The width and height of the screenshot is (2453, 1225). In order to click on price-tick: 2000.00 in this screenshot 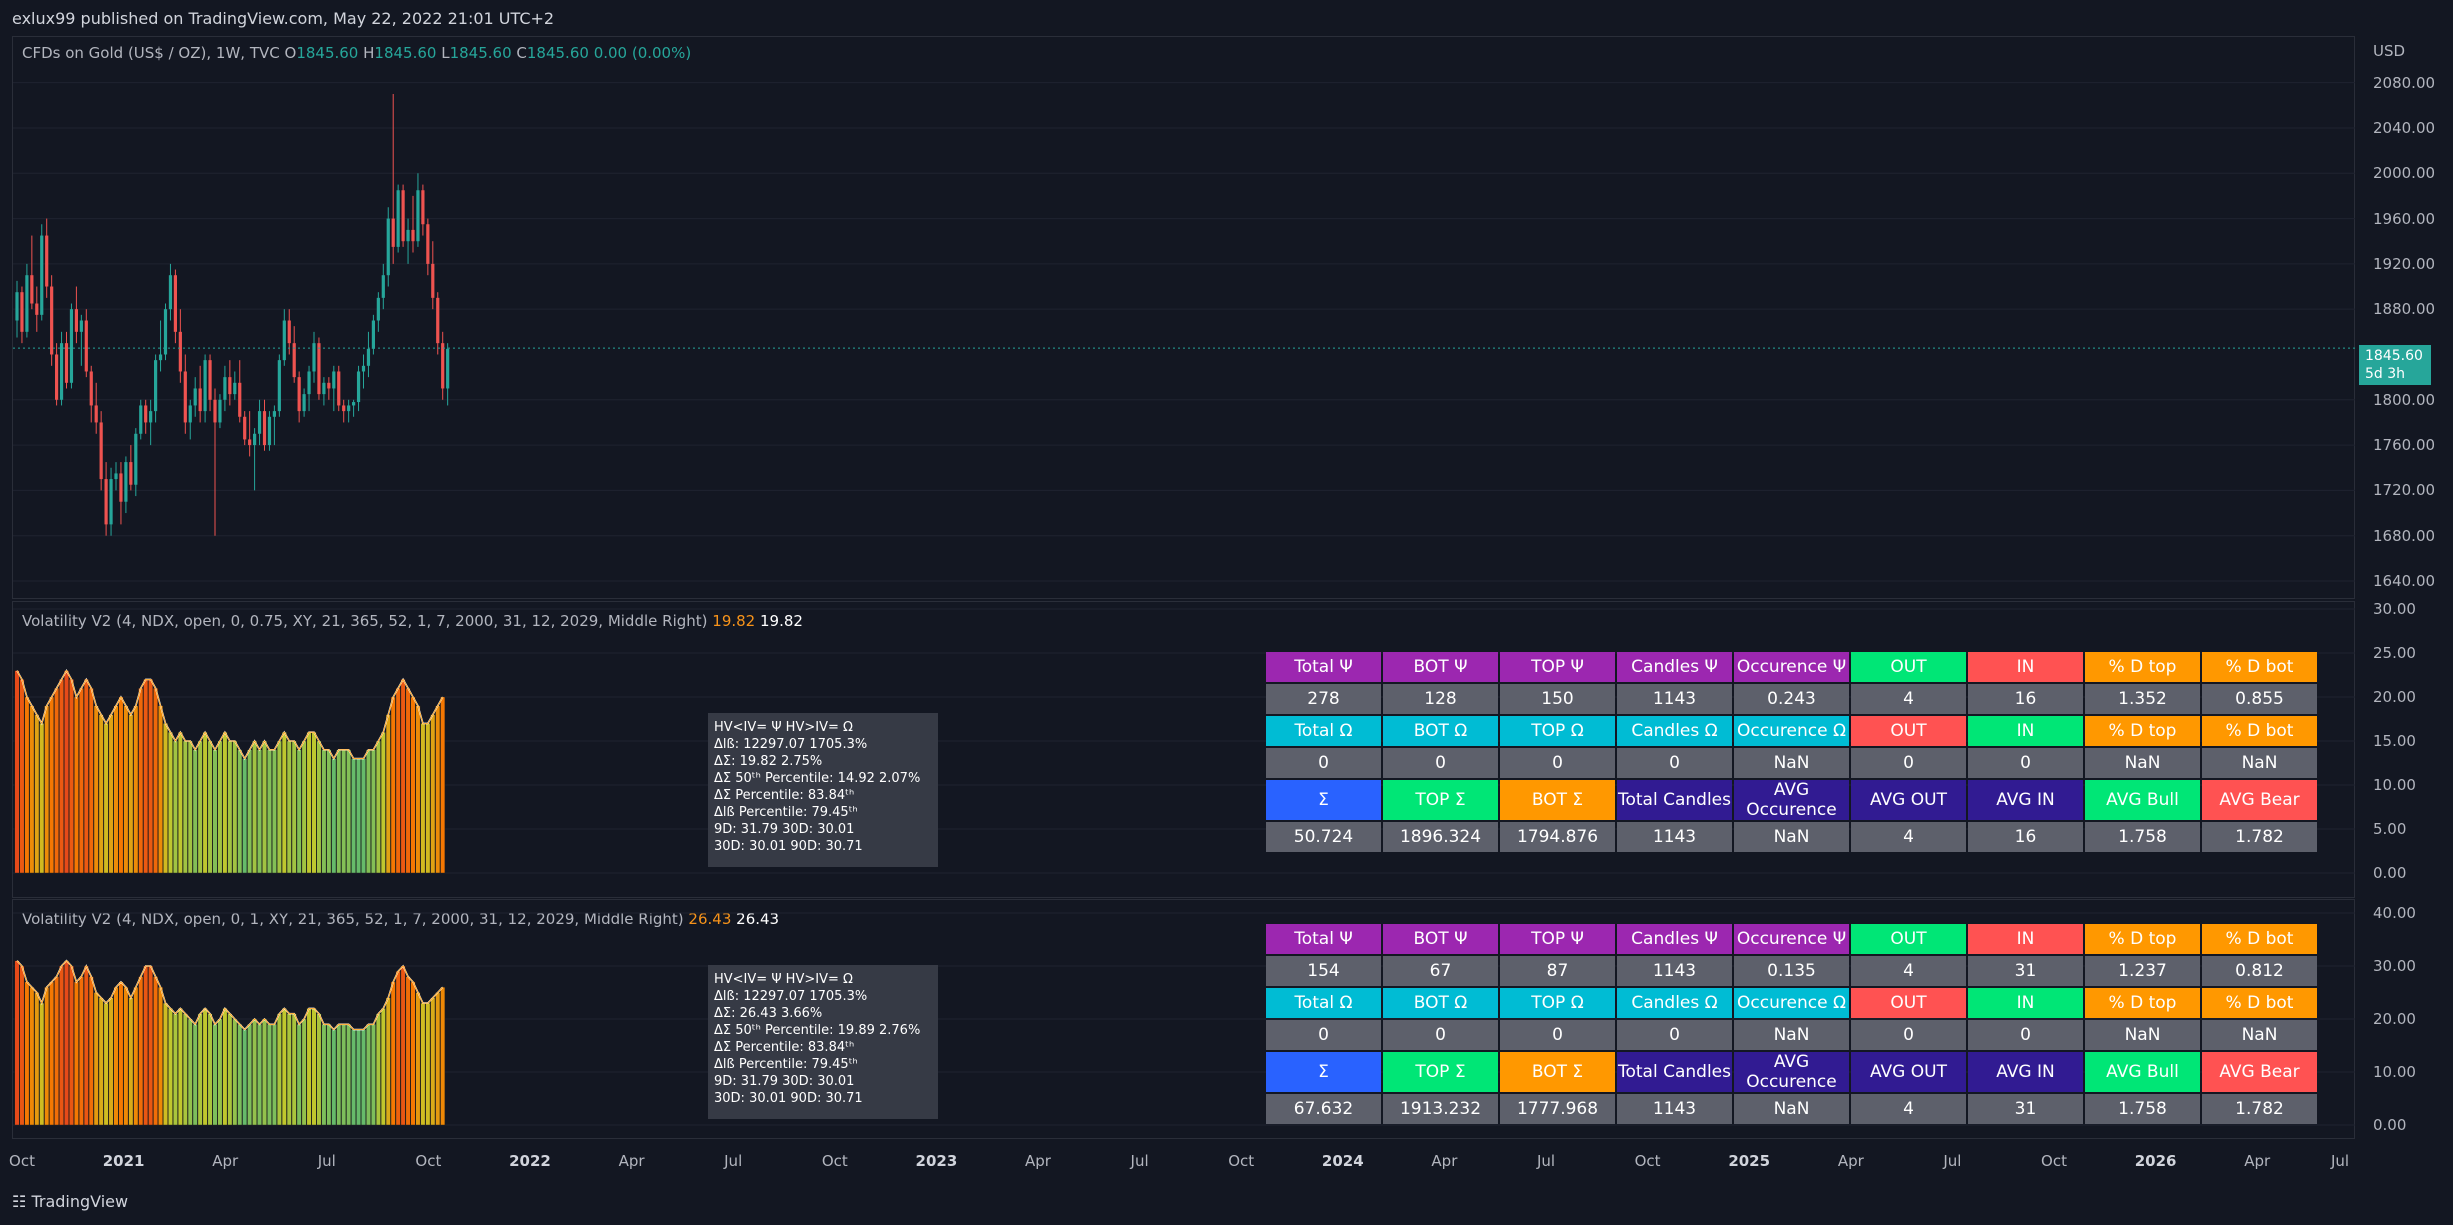, I will do `click(2404, 173)`.